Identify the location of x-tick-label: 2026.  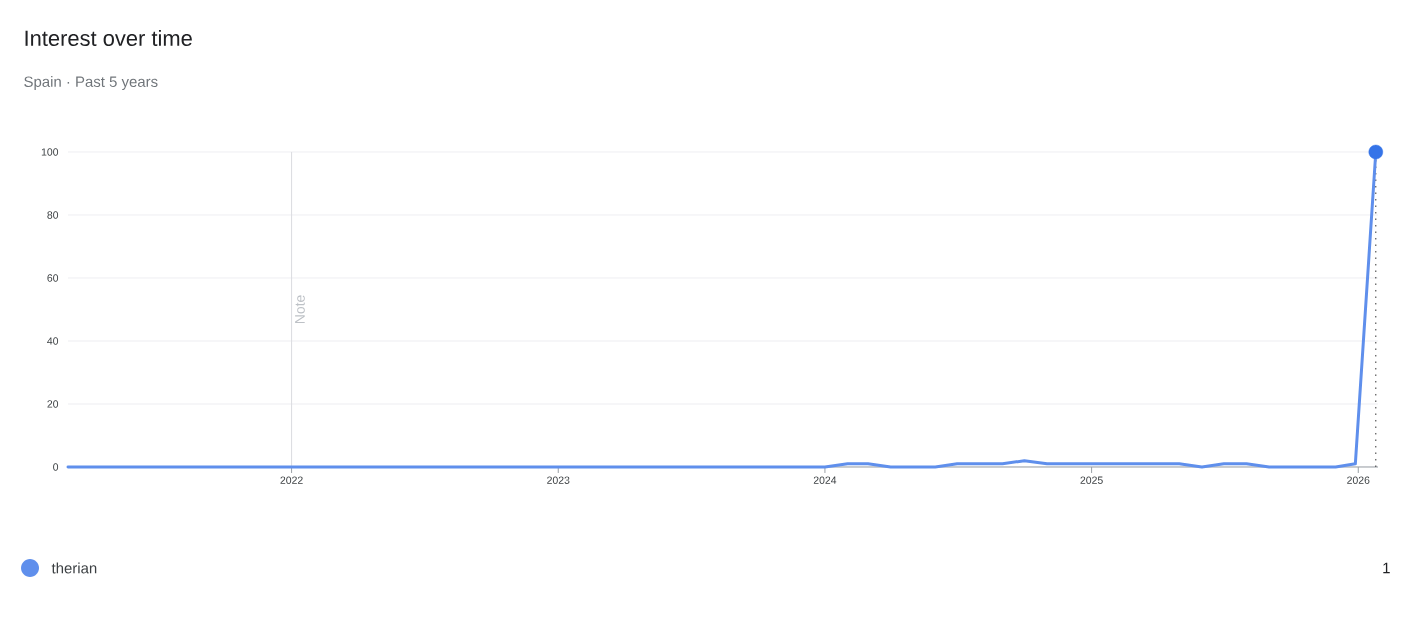
(1358, 480).